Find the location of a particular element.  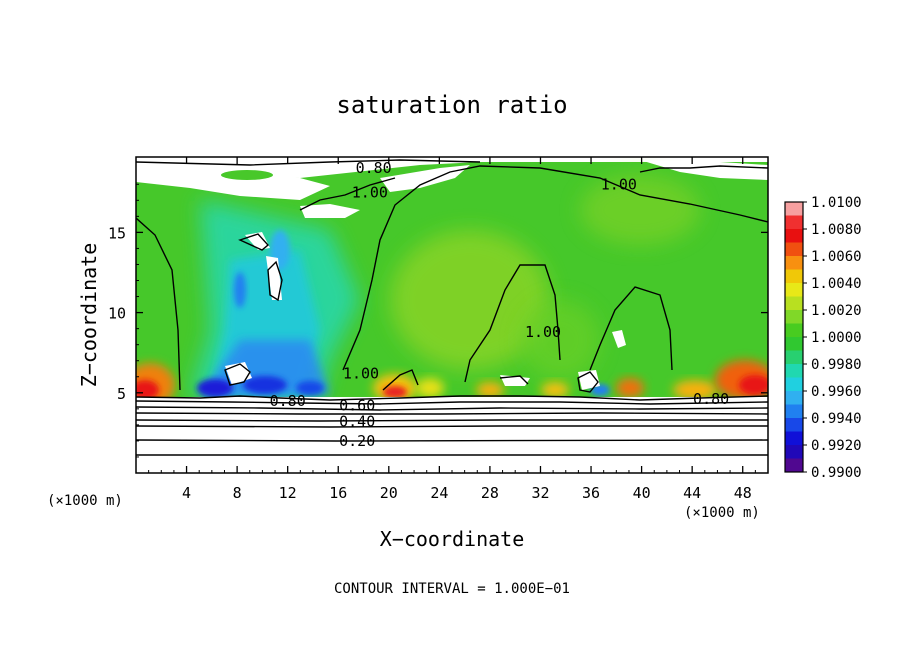

y-tick-label: 5 is located at coordinates (121, 394).